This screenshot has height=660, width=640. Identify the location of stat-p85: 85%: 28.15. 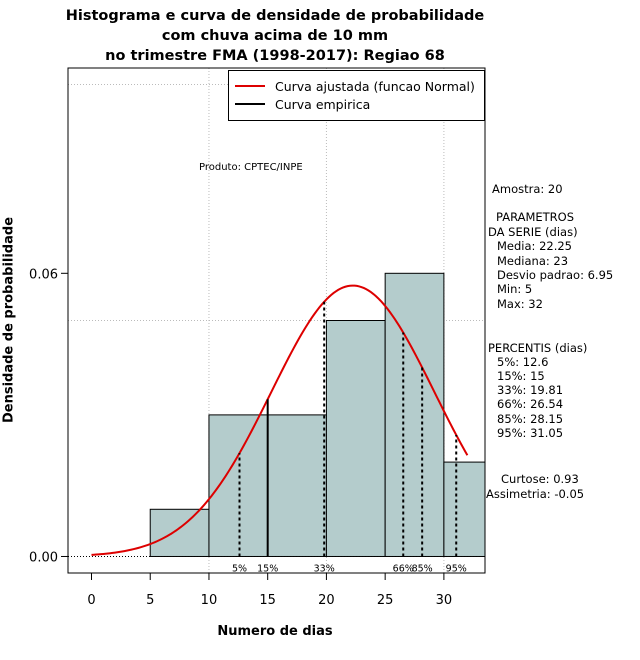
(530, 419).